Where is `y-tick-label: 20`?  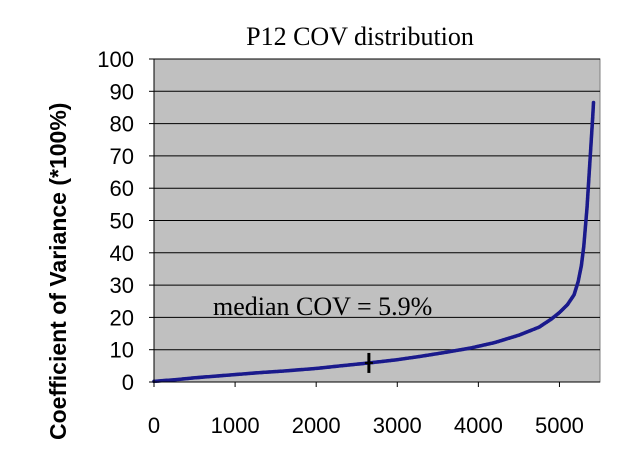
y-tick-label: 20 is located at coordinates (122, 317).